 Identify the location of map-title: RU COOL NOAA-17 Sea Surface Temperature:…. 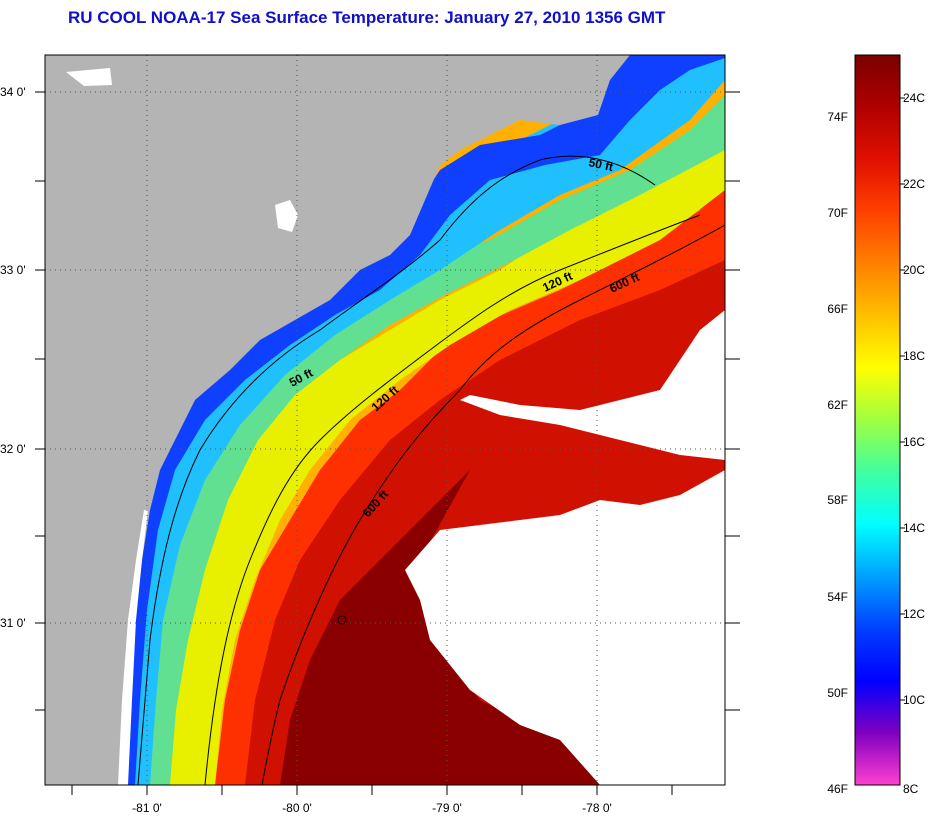
(367, 17).